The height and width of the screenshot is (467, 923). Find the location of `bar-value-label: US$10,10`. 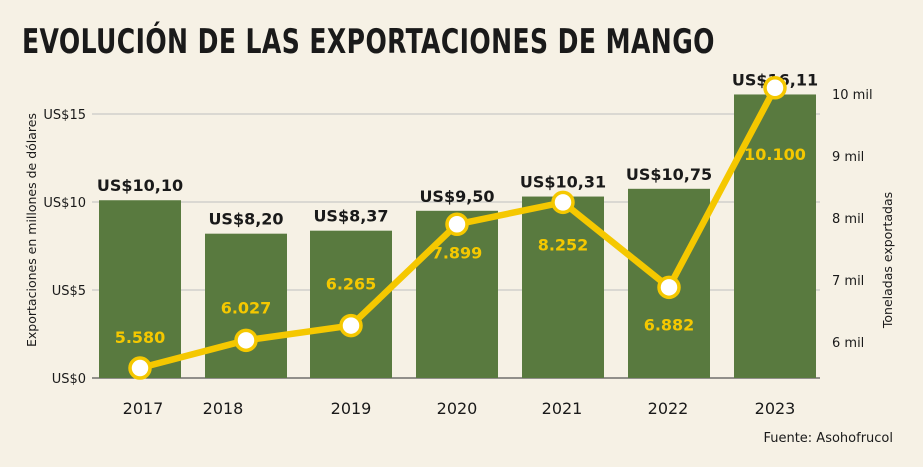

bar-value-label: US$10,10 is located at coordinates (140, 185).